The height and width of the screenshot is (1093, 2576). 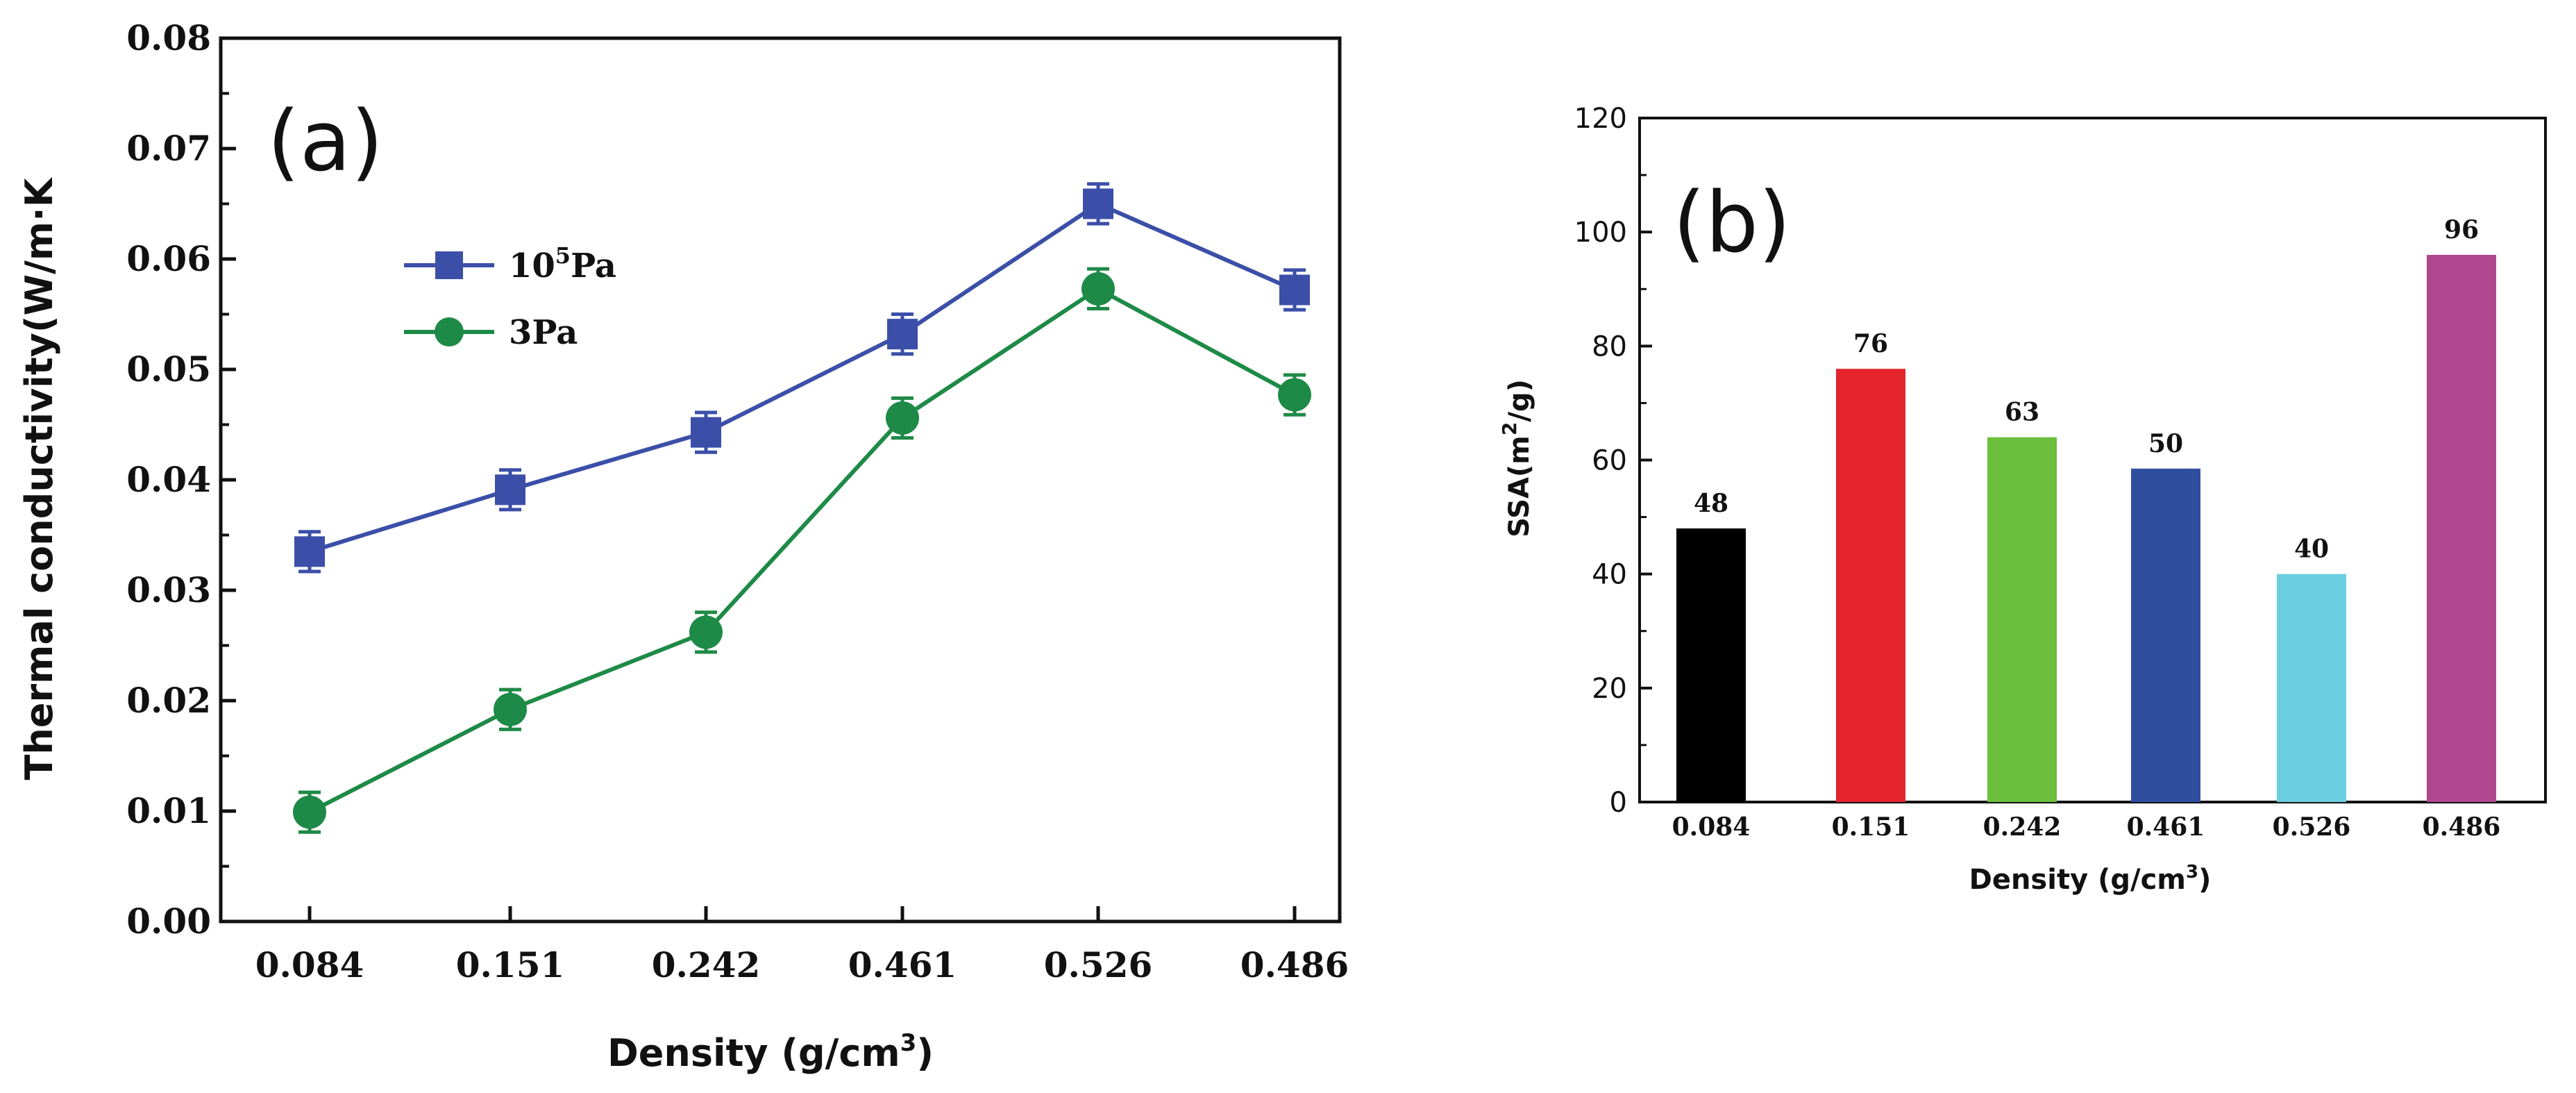 I want to click on panel-b-y-axis-label: SSA(m2/g), so click(x=1516, y=458).